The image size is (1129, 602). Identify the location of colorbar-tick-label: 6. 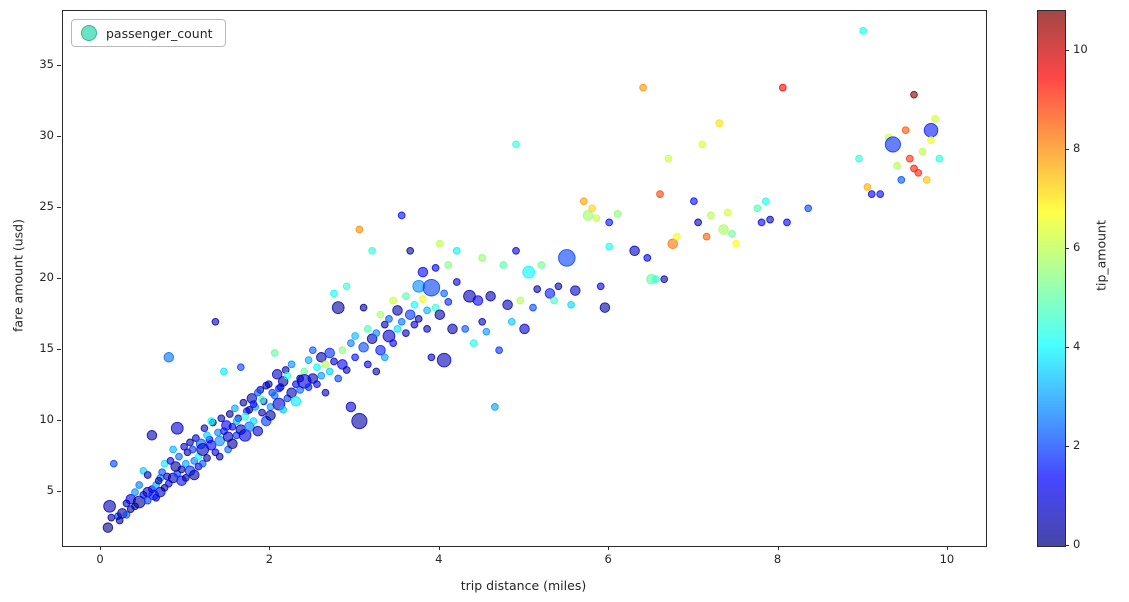
(1077, 246).